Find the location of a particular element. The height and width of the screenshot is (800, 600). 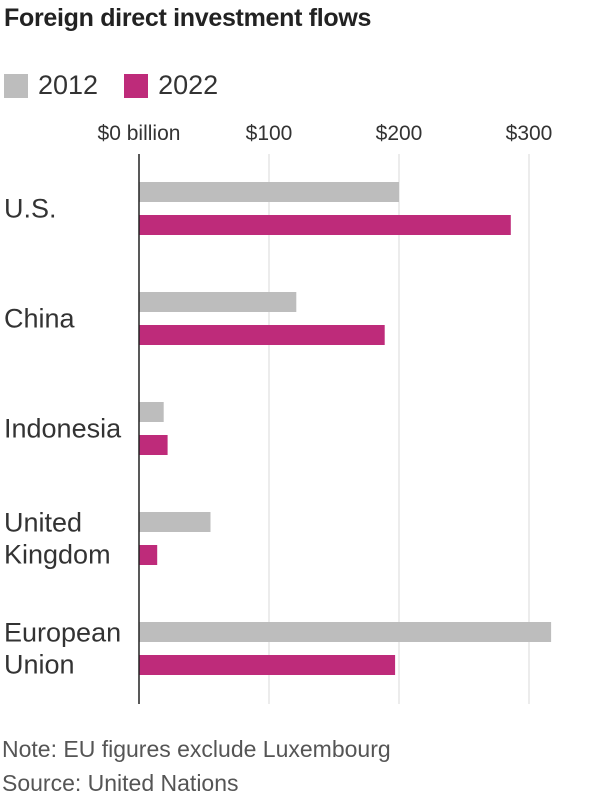

category-label-line: China is located at coordinates (40, 319).